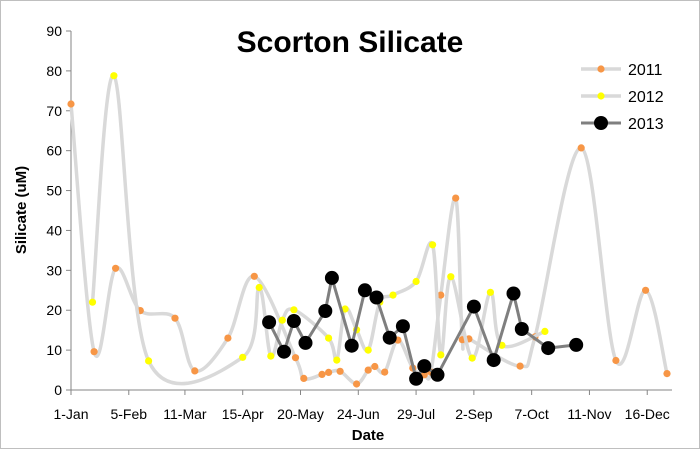  What do you see at coordinates (300, 414) in the screenshot?
I see `x-tick-label: 20-May` at bounding box center [300, 414].